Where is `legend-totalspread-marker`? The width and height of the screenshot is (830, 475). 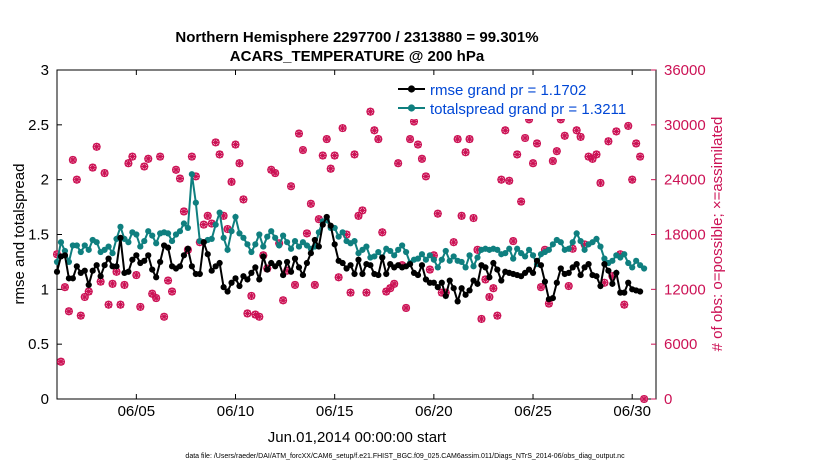
legend-totalspread-marker is located at coordinates (411, 108).